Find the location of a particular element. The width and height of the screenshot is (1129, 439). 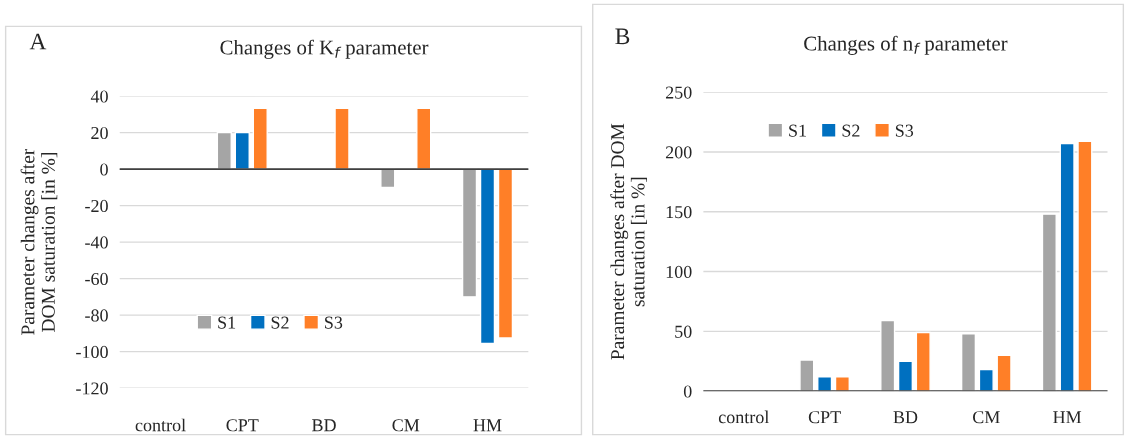

y-tick-label: 40 is located at coordinates (99, 96).